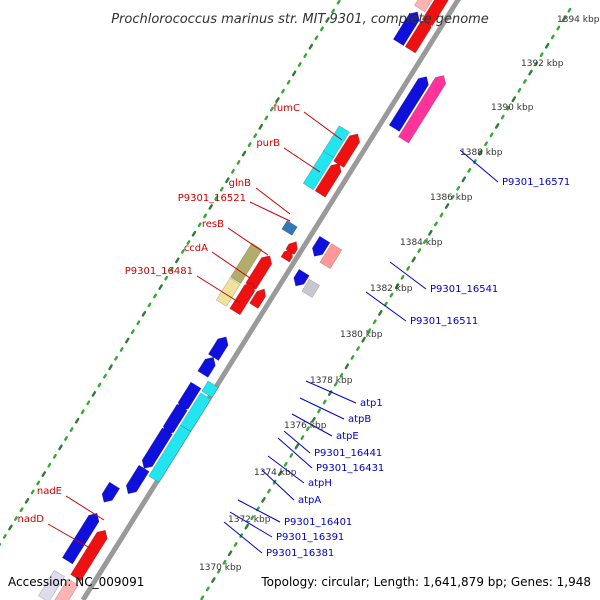  Describe the element at coordinates (159, 271) in the screenshot. I see `gene-label-forward: P9301_16481` at that location.